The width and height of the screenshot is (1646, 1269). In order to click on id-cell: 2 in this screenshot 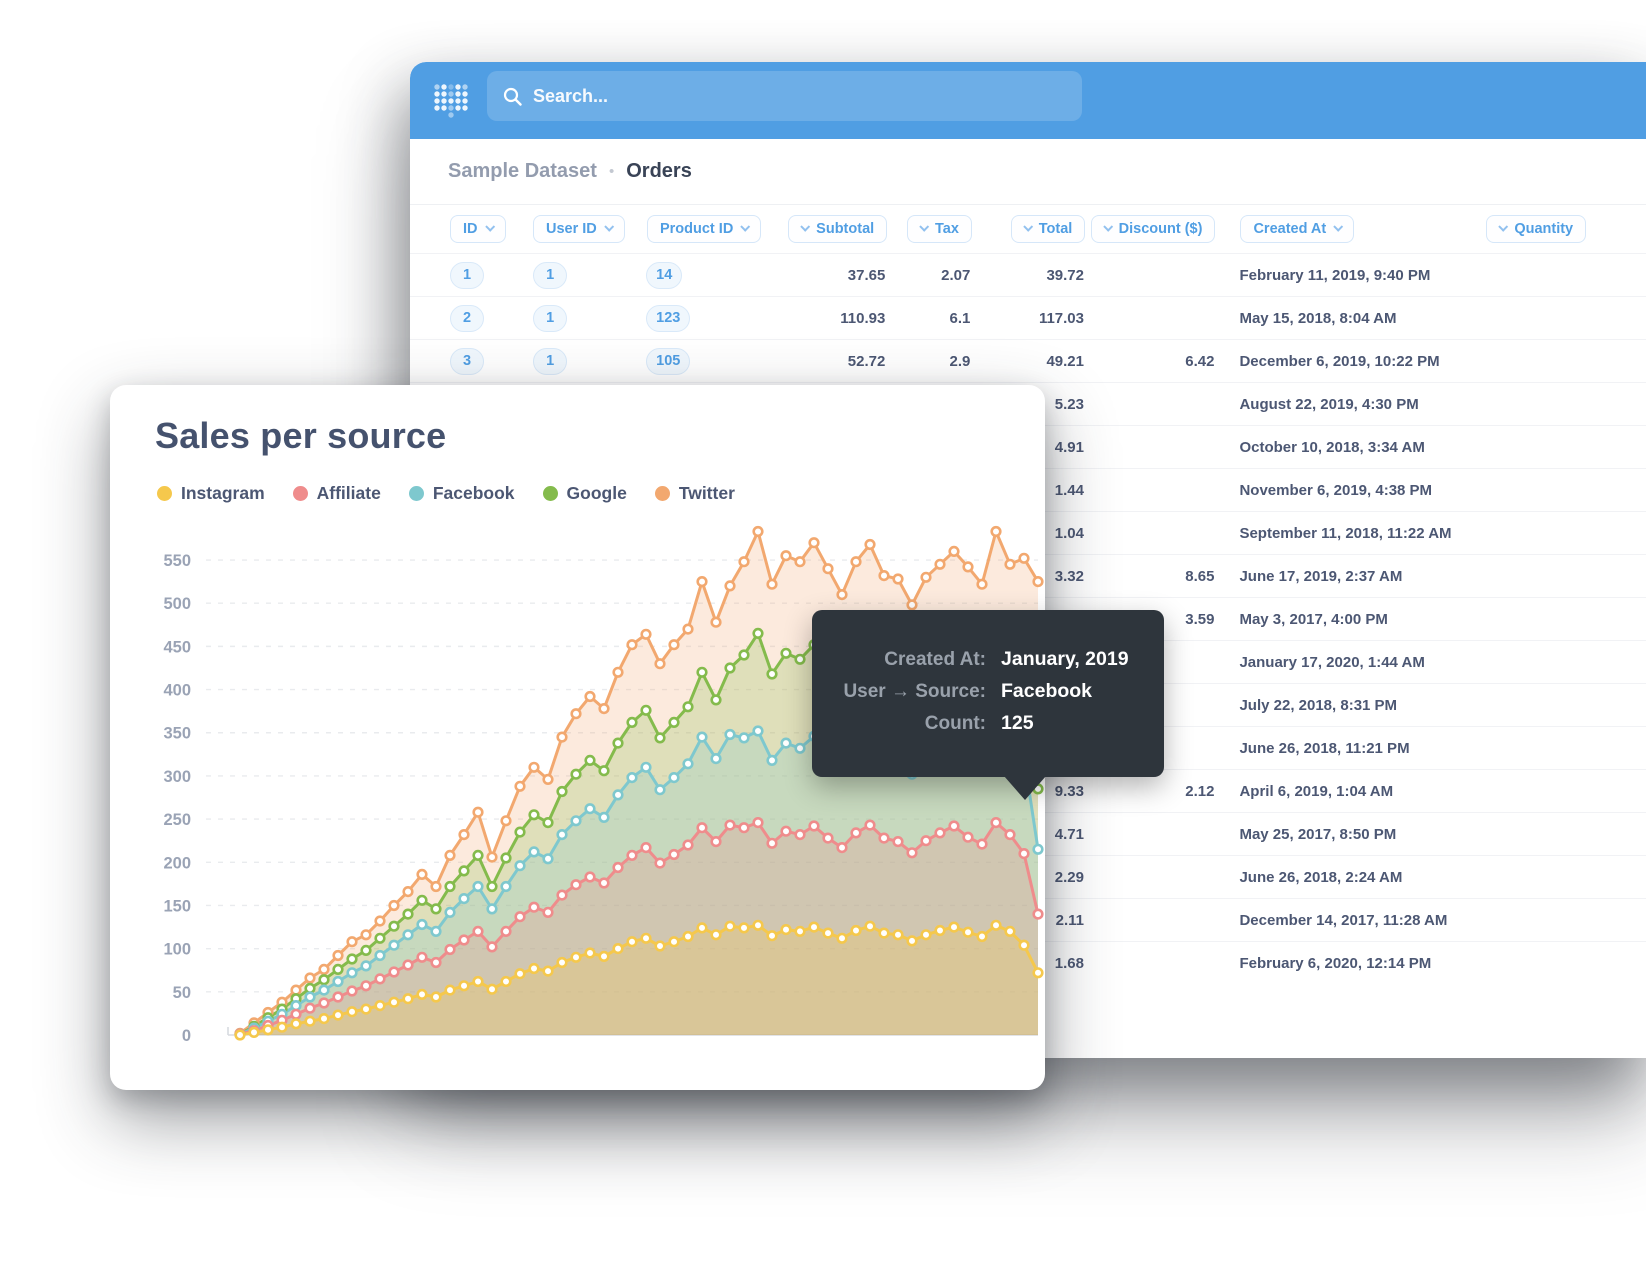, I will do `click(467, 318)`.